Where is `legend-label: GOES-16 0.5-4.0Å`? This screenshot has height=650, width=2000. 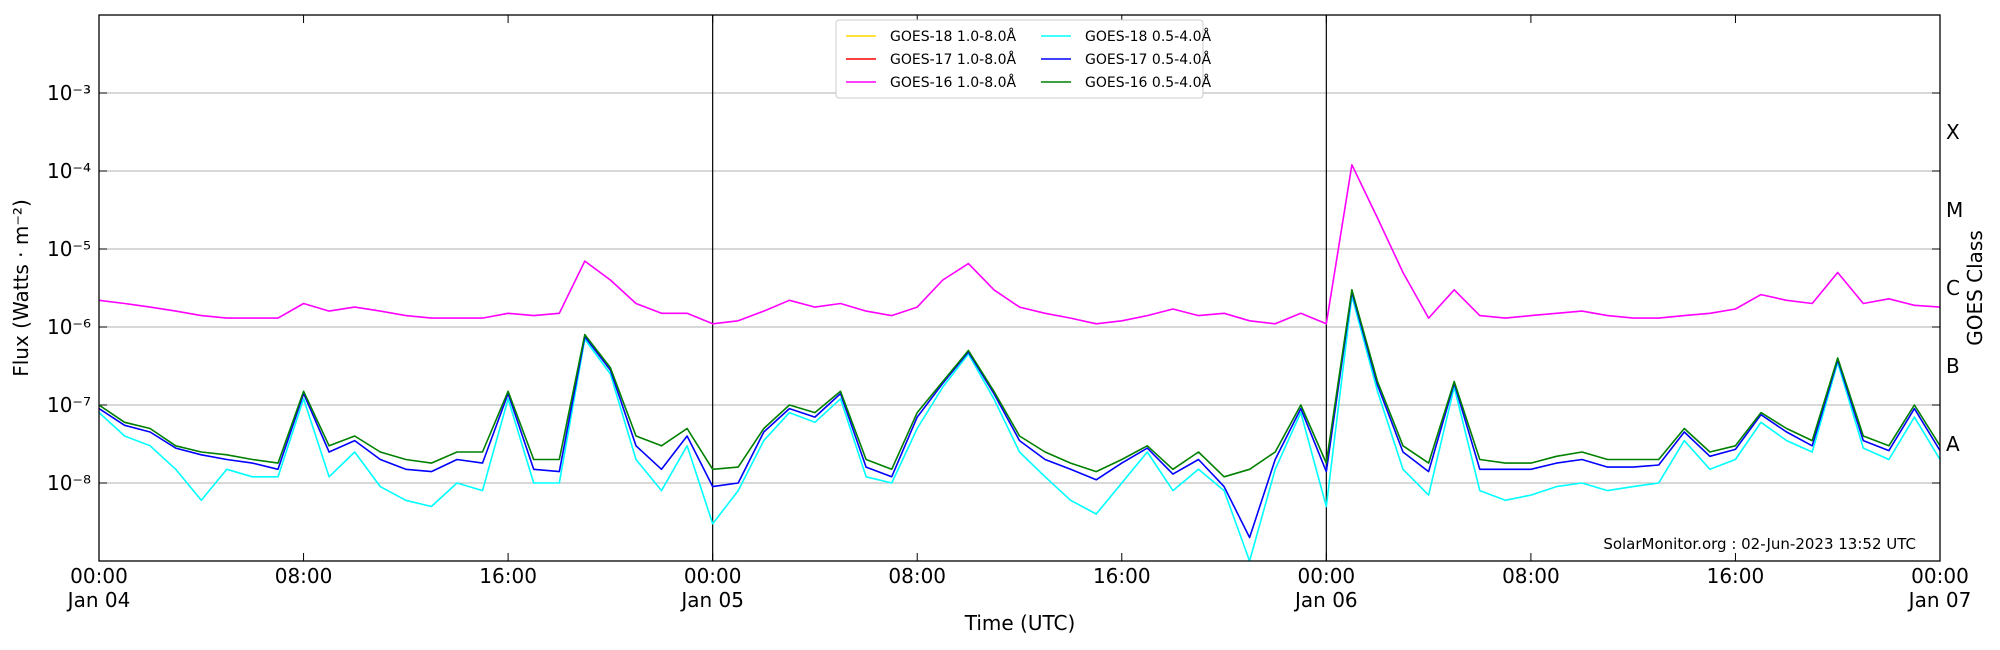 legend-label: GOES-16 0.5-4.0Å is located at coordinates (1148, 82).